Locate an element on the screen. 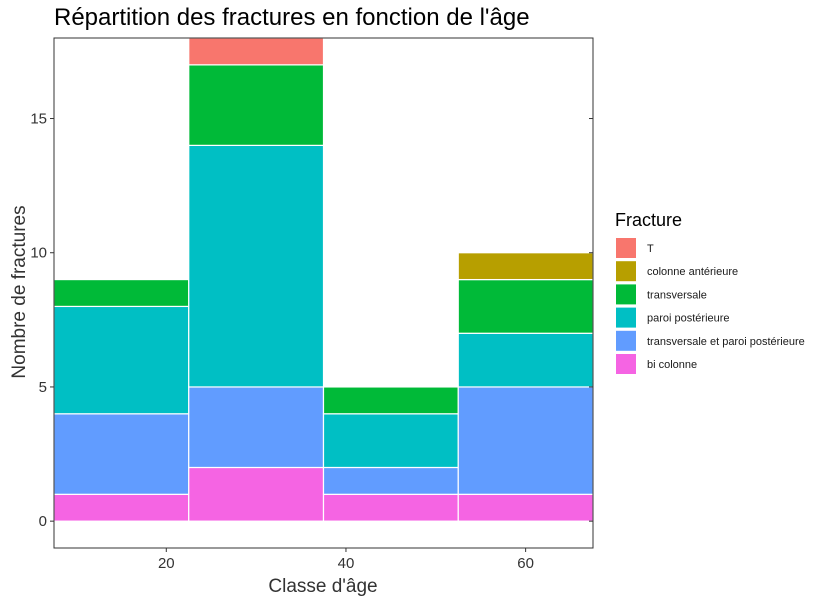 Image resolution: width=838 pixels, height=599 pixels. legend-label: transversale is located at coordinates (677, 295).